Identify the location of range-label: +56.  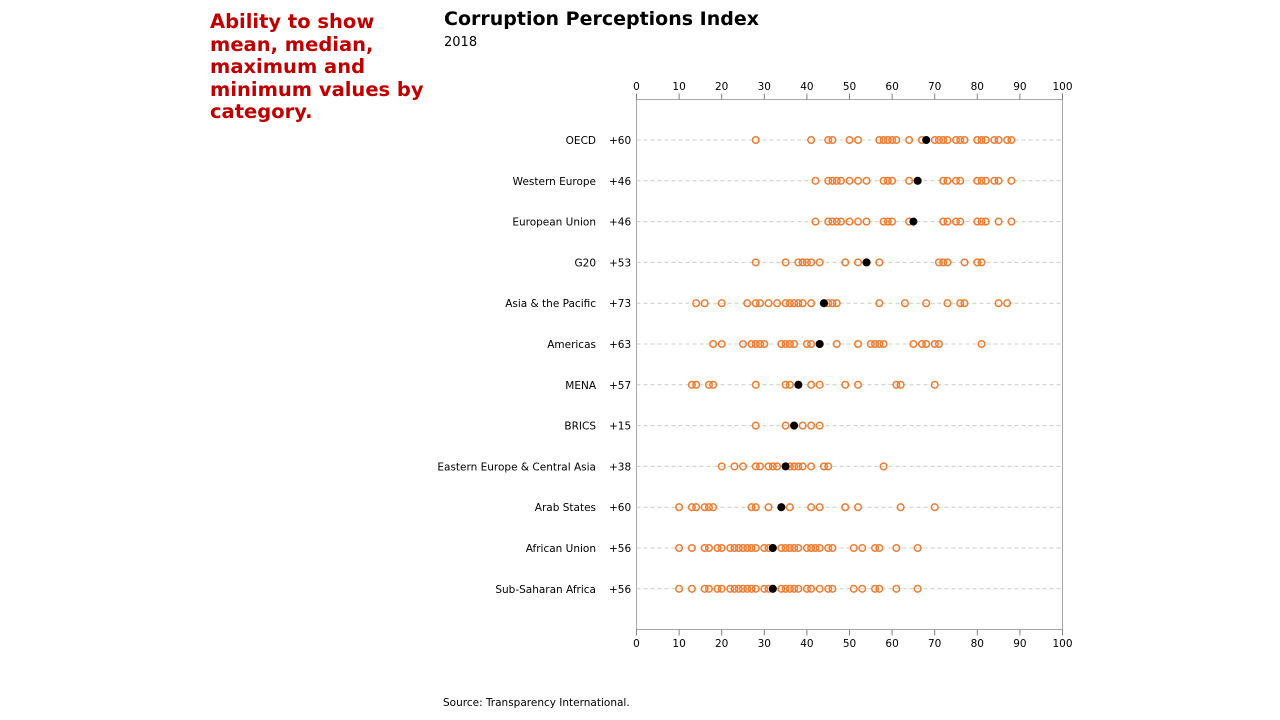
(620, 590).